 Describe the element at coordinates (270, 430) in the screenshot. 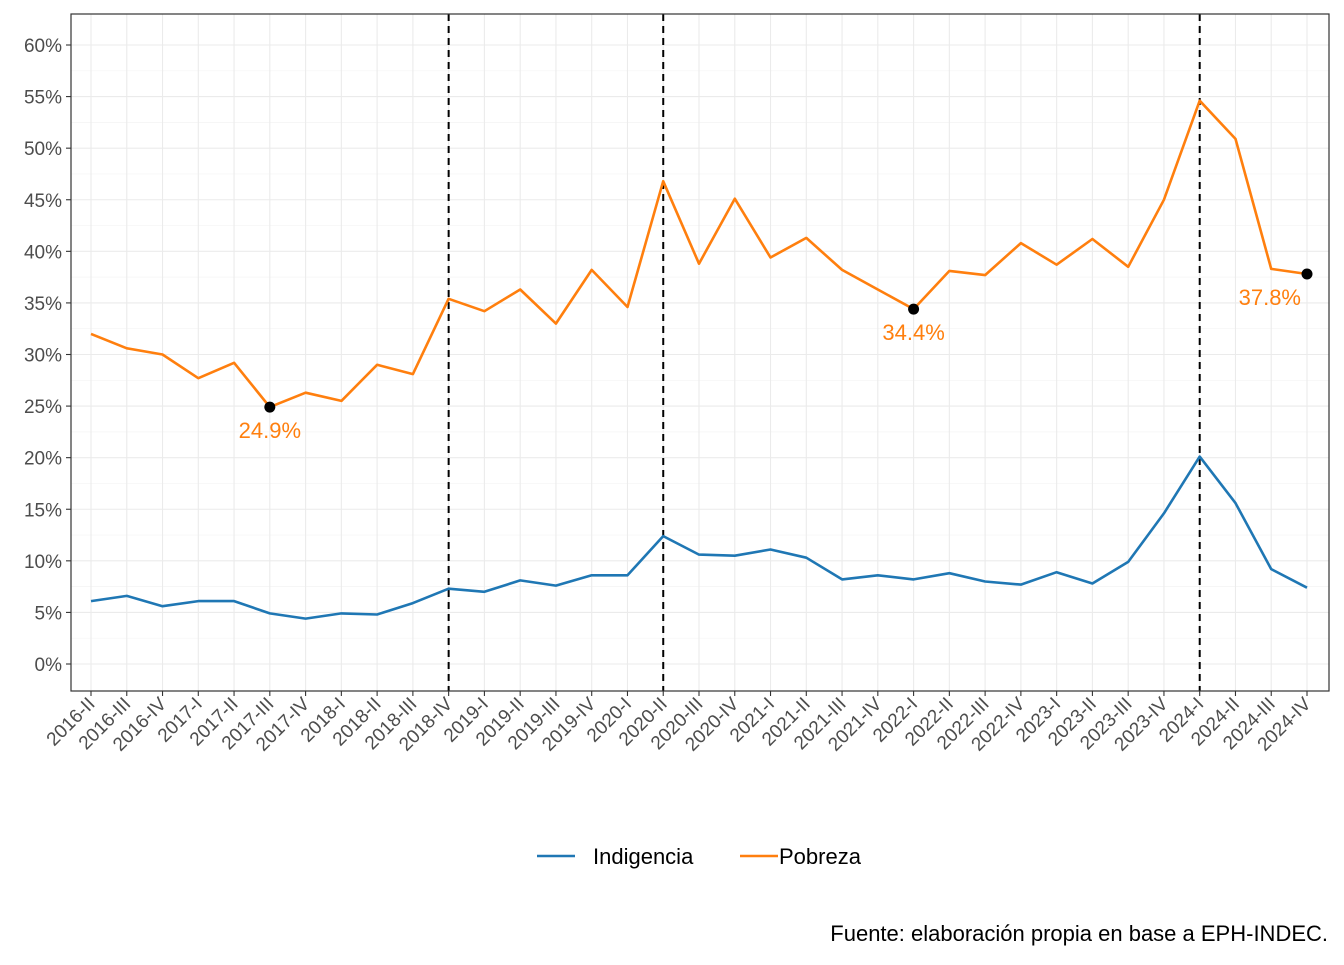

I see `highlight-label: 24.9%` at that location.